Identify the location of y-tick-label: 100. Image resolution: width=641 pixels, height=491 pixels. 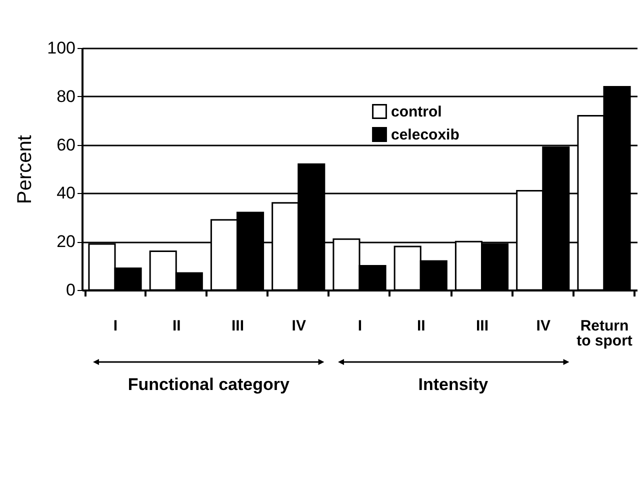
(61, 48).